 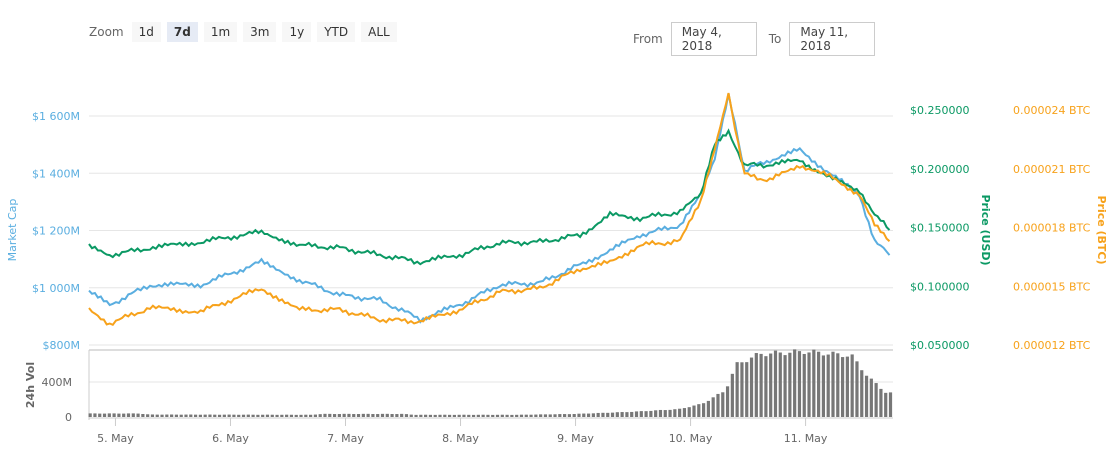 What do you see at coordinates (68, 417) in the screenshot?
I see `volume-tick-label: 0` at bounding box center [68, 417].